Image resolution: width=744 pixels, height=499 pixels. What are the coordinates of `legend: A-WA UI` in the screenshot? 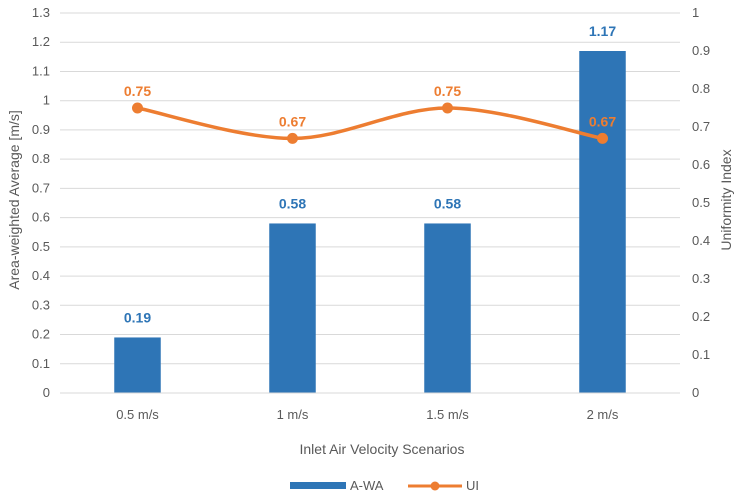 It's located at (384, 485).